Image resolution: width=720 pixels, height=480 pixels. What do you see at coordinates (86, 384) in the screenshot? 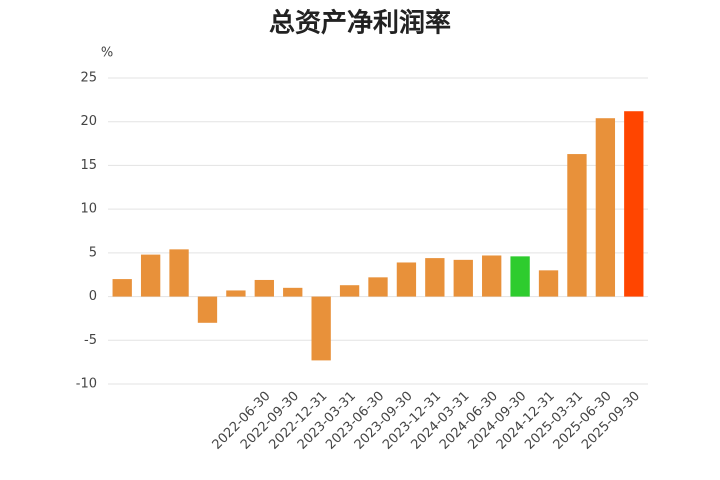
I see `y-tick-label: -10` at bounding box center [86, 384].